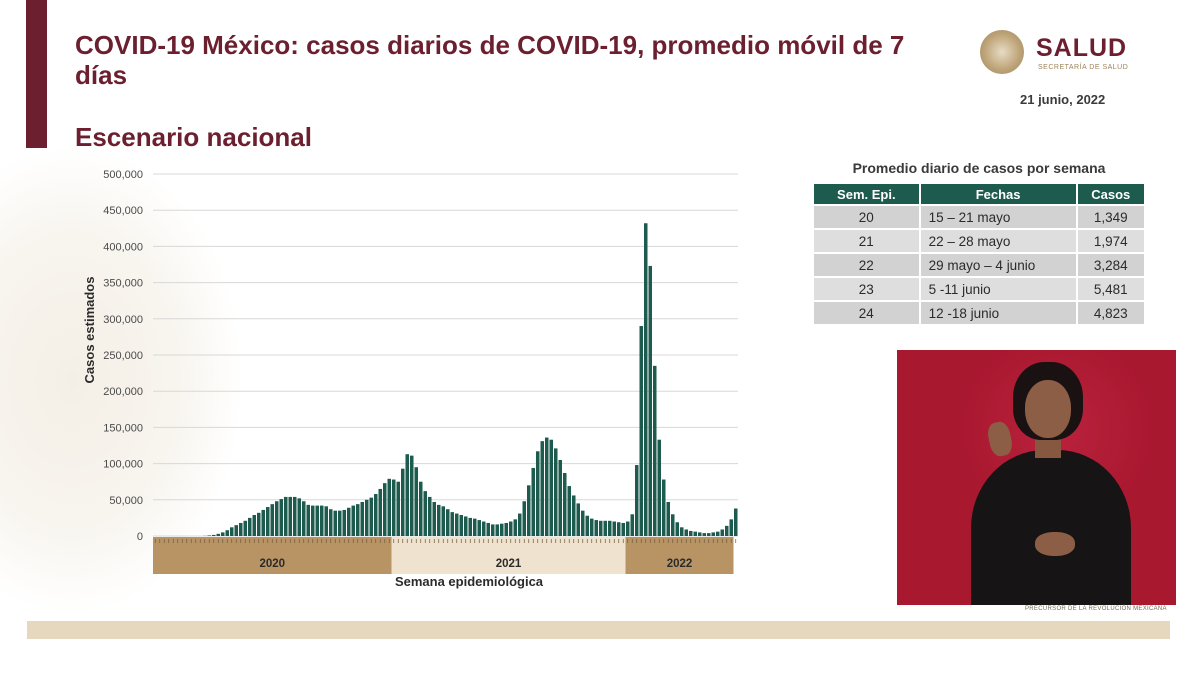 This screenshot has width=1200, height=673. I want to click on cell-cases: 3,284, so click(1110, 265).